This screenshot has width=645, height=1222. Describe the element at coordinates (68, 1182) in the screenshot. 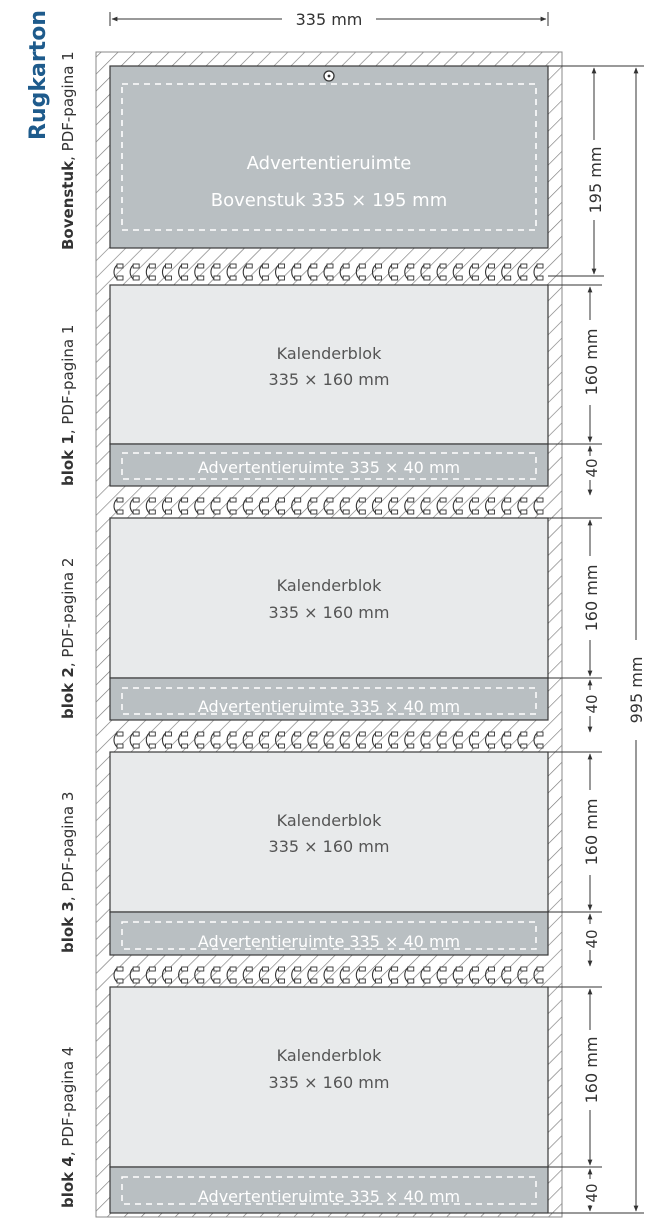

I see `block-side-label-bold: blok 4` at that location.